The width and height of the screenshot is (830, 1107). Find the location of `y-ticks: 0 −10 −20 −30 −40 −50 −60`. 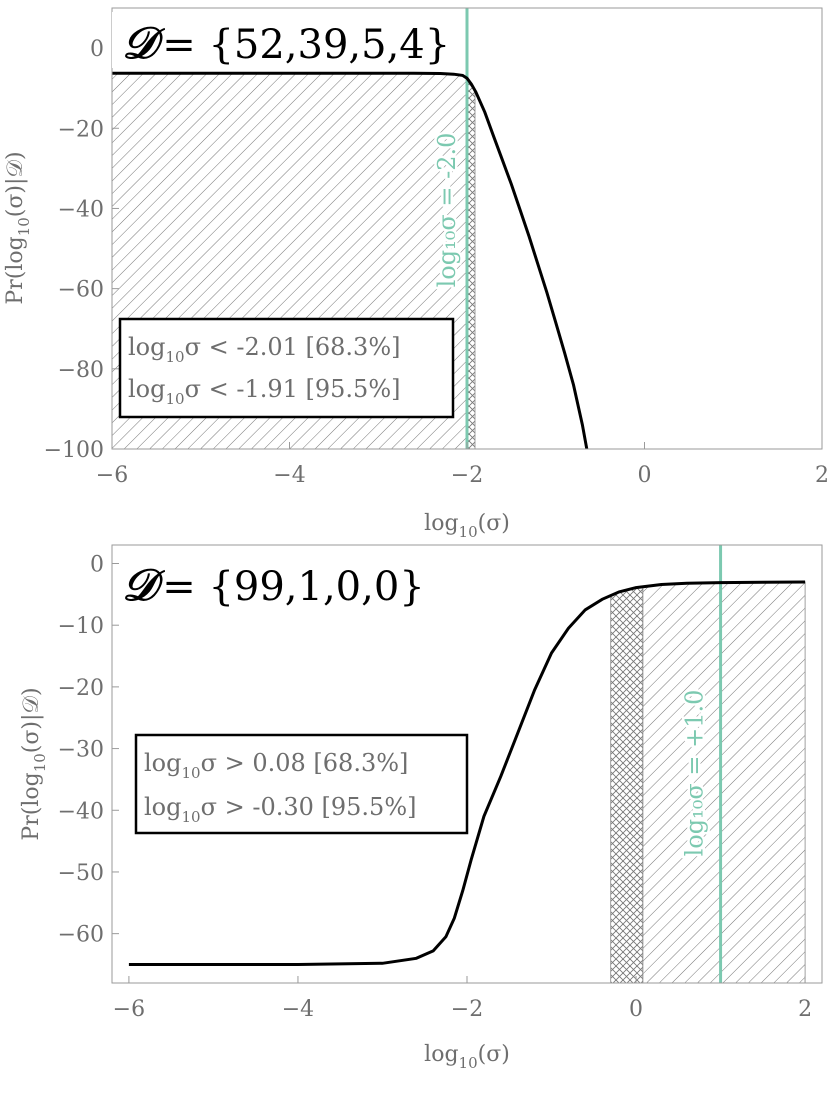

y-ticks: 0 −10 −20 −30 −40 −50 −60 is located at coordinates (88, 750).